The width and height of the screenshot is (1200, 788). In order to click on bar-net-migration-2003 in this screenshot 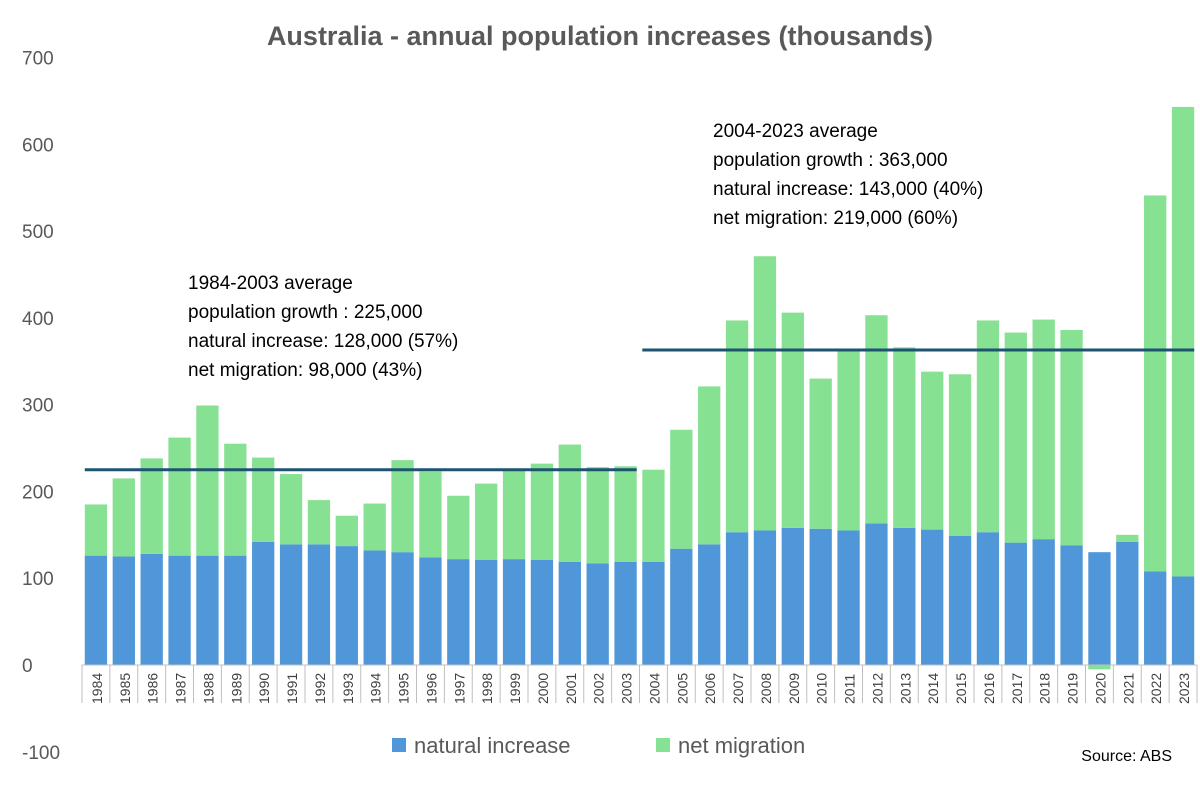, I will do `click(625, 514)`.